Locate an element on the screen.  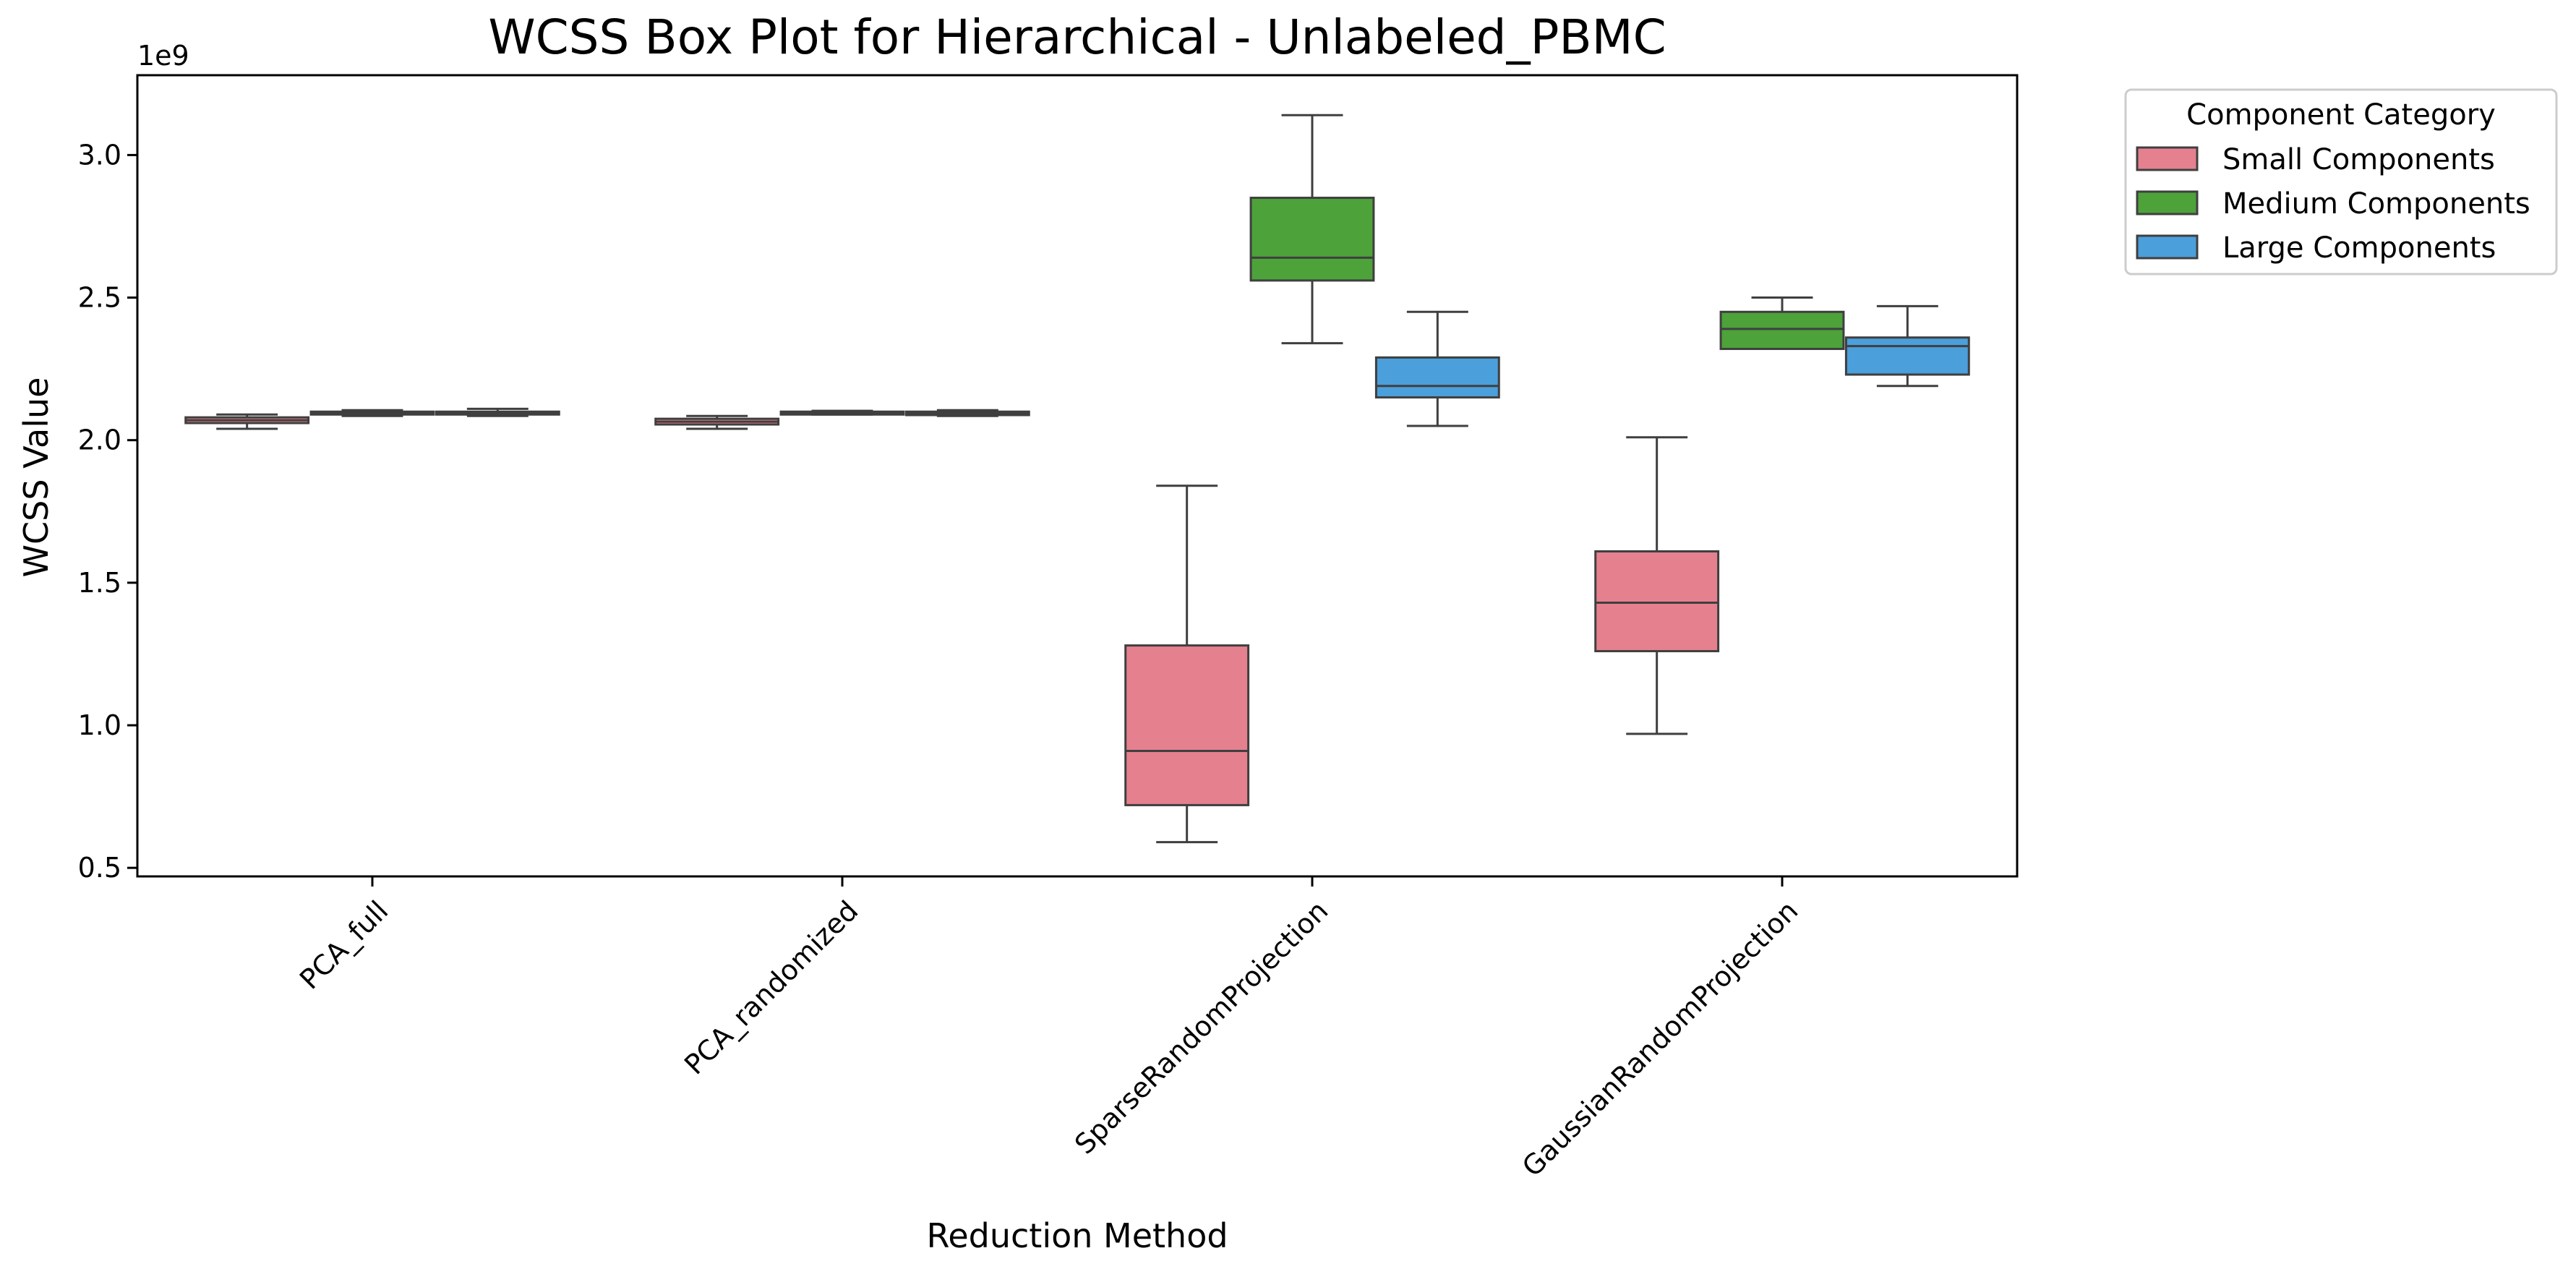
y-tick-label: 1.0 is located at coordinates (99, 725).